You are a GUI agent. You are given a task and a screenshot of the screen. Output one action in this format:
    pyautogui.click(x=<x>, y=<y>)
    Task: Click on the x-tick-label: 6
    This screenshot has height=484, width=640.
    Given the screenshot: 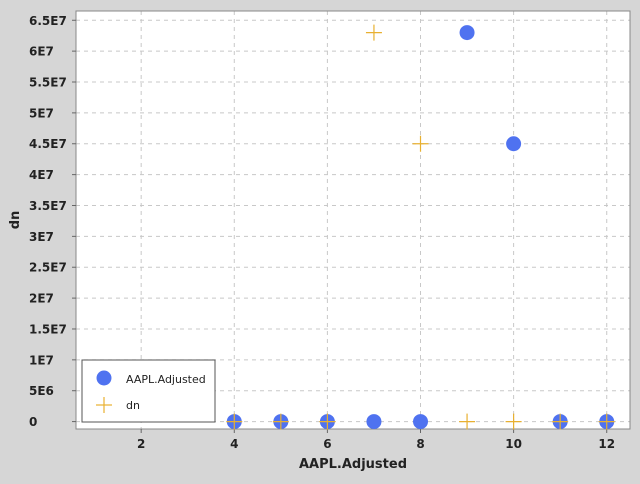 What is the action you would take?
    pyautogui.click(x=327, y=444)
    